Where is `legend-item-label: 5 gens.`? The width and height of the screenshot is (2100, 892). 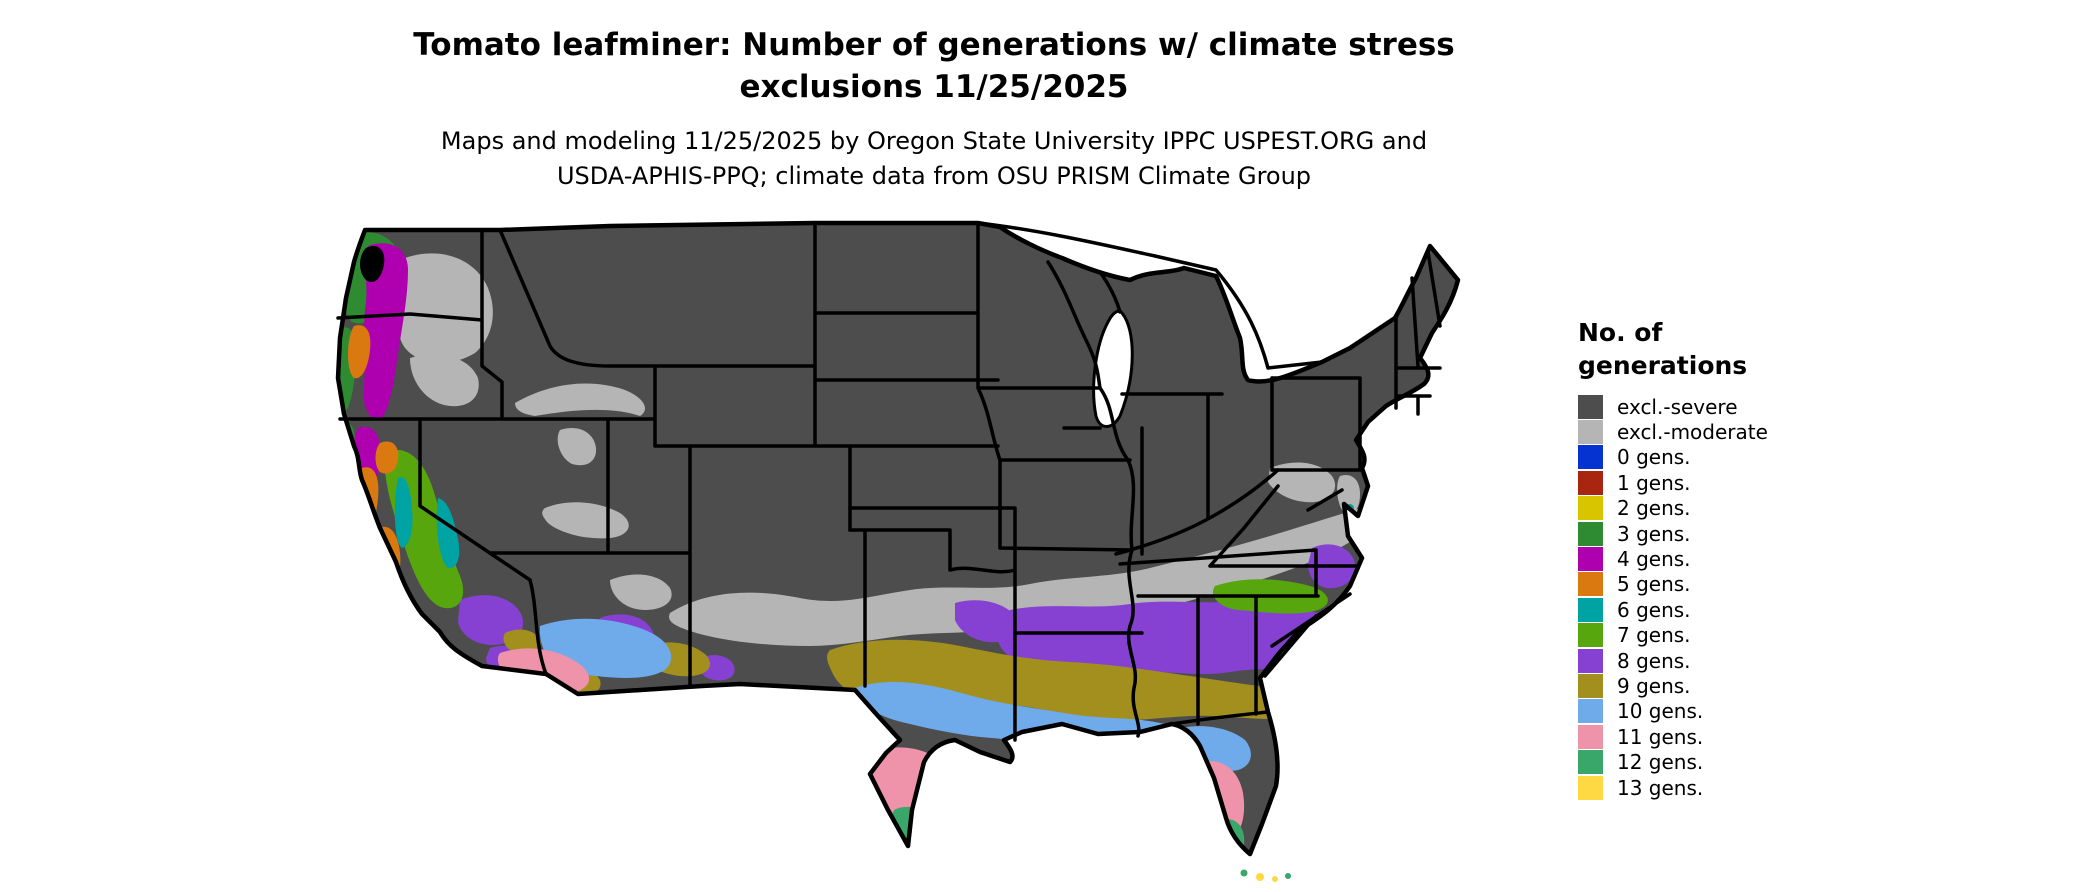
legend-item-label: 5 gens. is located at coordinates (1654, 584).